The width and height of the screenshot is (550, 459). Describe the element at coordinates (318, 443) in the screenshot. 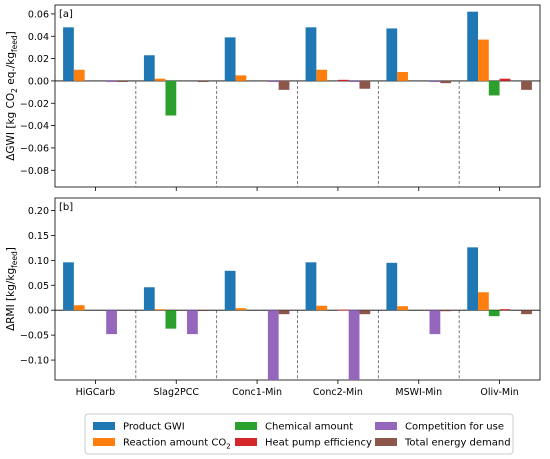

I see `legend-label: Heat pump efficiency` at that location.